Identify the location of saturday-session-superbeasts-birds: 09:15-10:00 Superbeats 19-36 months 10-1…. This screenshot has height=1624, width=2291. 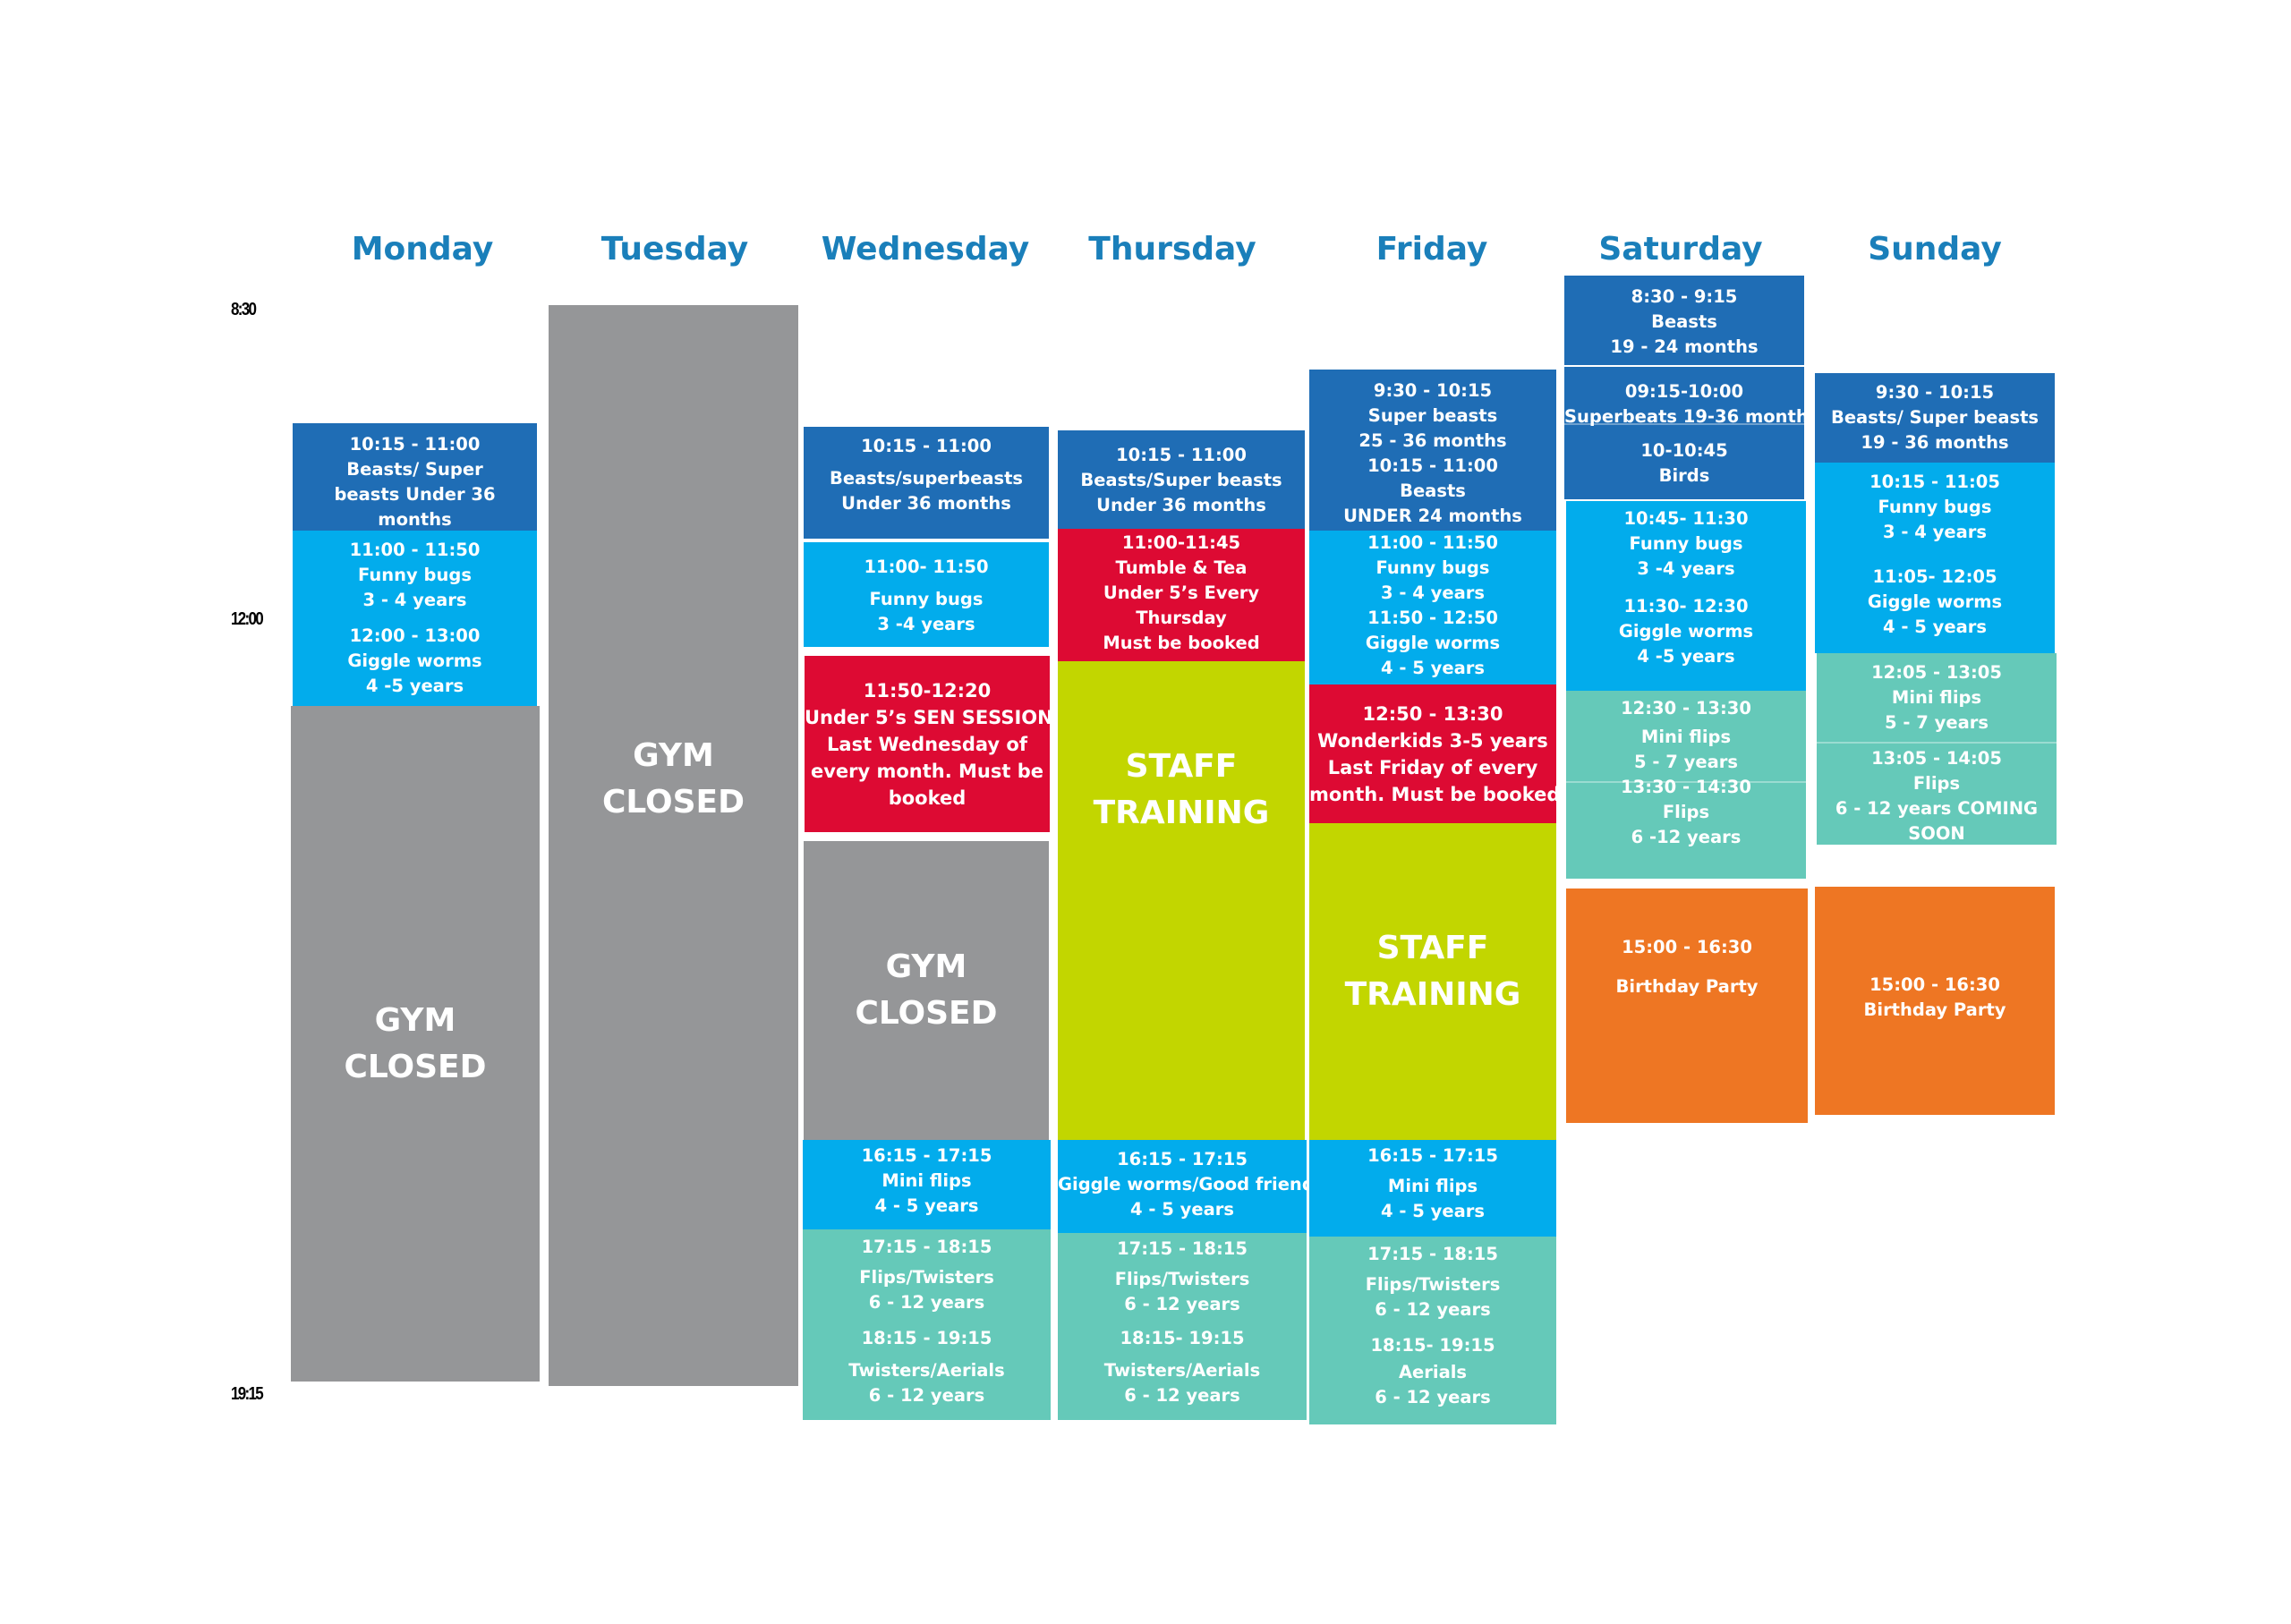
(1684, 433).